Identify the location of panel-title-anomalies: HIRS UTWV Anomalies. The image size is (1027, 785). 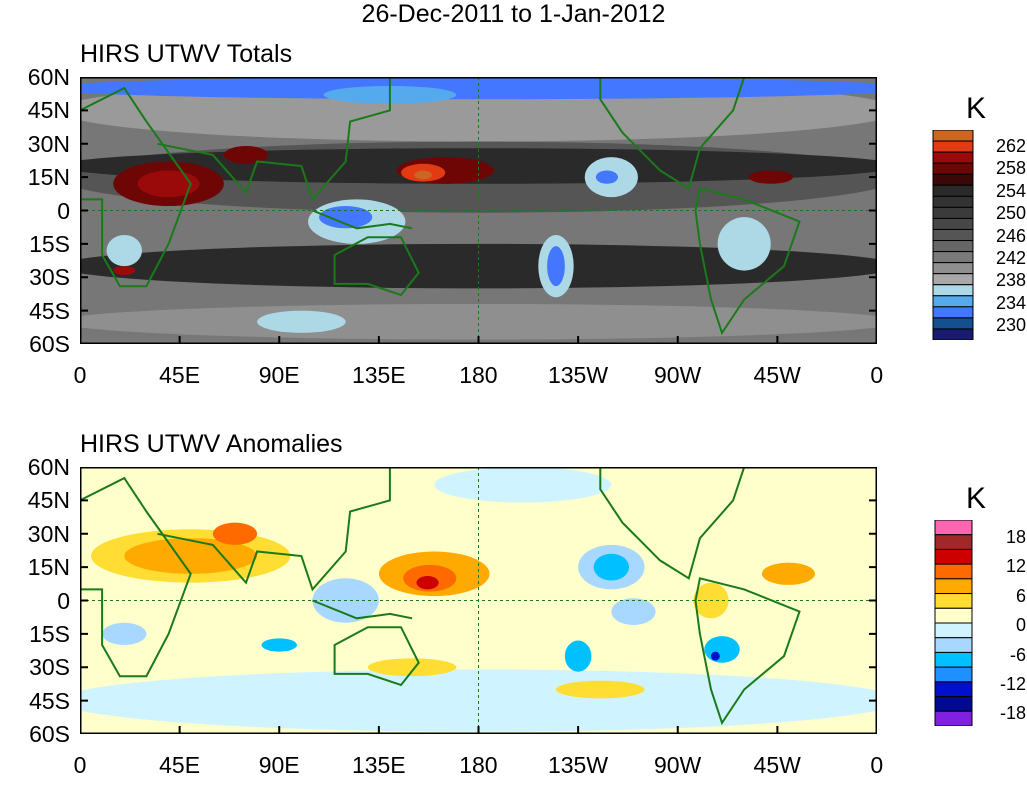
(211, 444).